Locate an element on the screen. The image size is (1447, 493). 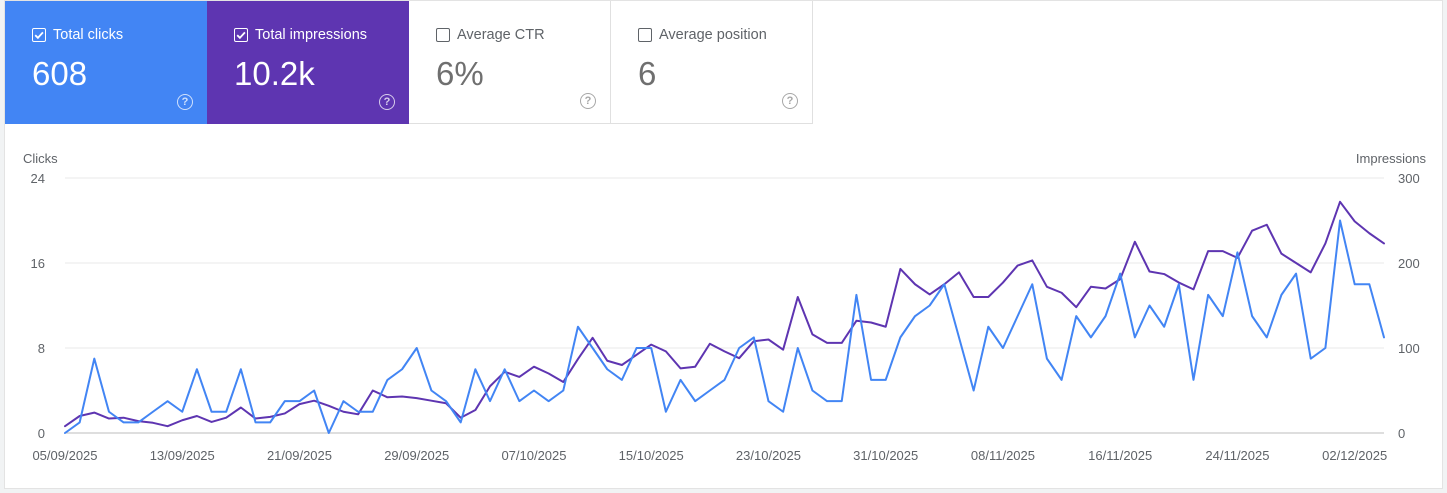
total-impressions-card: Total impressions 10.2k ? is located at coordinates (308, 62).